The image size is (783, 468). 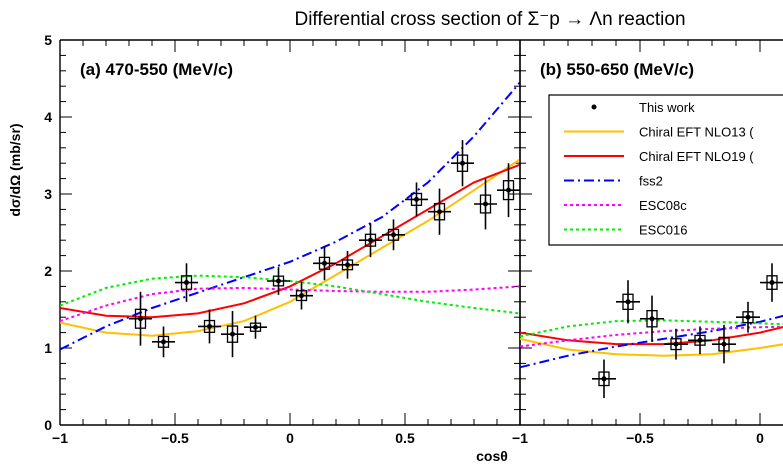 I want to click on x-tick-label: −0.5, so click(x=175, y=438).